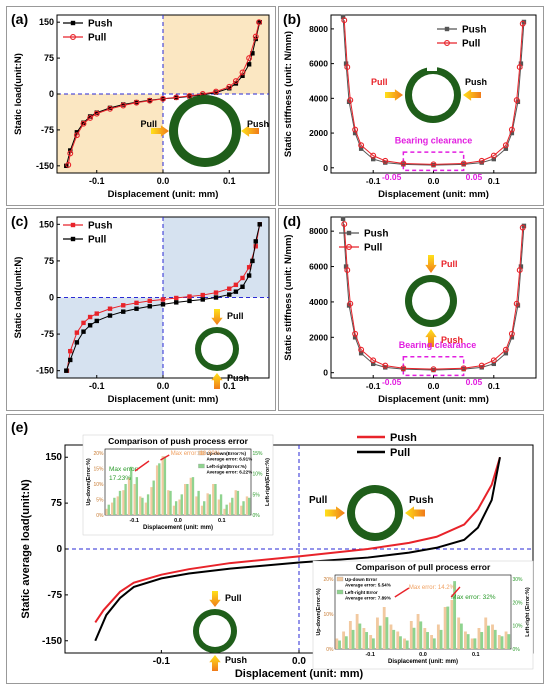 This screenshot has height=687, width=550. What do you see at coordinates (98, 470) in the screenshot?
I see `inset-left-tick-label: 15%` at bounding box center [98, 470].